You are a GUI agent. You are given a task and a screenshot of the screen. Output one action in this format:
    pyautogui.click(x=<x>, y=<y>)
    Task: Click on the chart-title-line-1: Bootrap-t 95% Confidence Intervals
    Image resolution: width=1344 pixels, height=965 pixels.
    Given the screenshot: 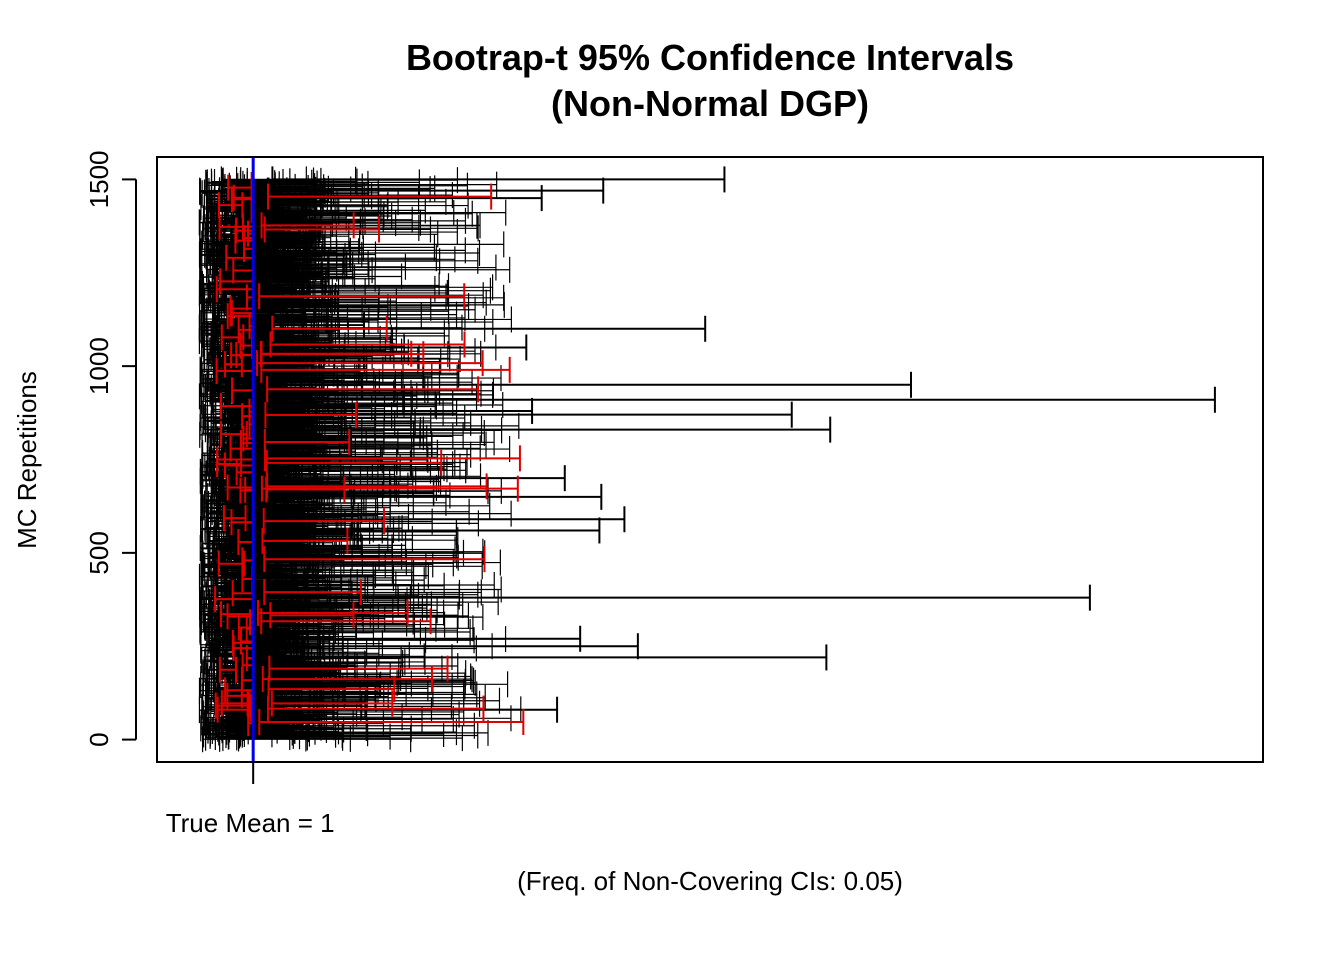 What is the action you would take?
    pyautogui.click(x=710, y=57)
    